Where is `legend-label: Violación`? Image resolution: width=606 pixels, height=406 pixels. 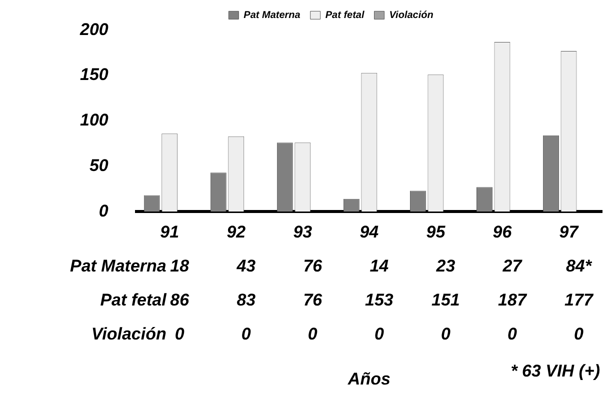 legend-label: Violación is located at coordinates (411, 15).